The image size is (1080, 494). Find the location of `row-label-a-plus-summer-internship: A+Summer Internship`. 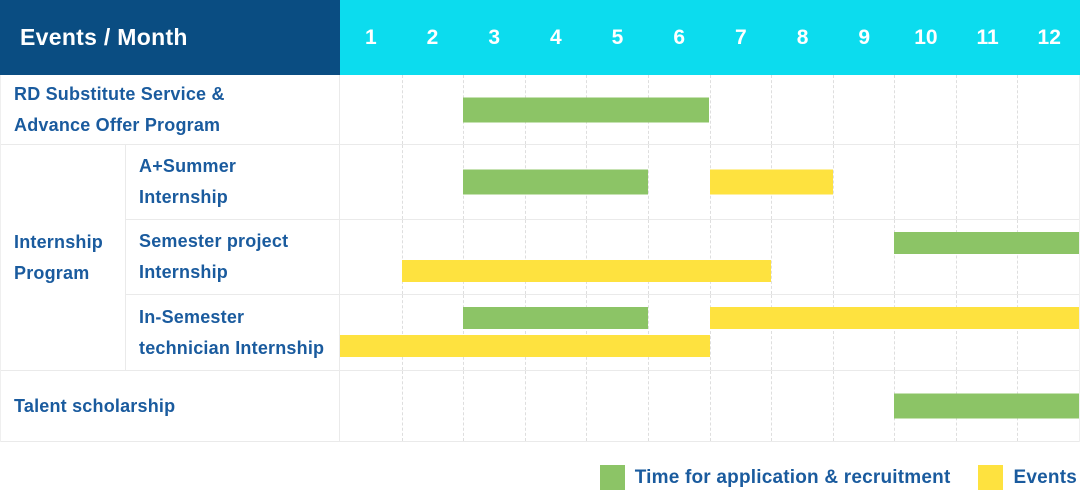

row-label-a-plus-summer-internship: A+Summer Internship is located at coordinates (233, 182).